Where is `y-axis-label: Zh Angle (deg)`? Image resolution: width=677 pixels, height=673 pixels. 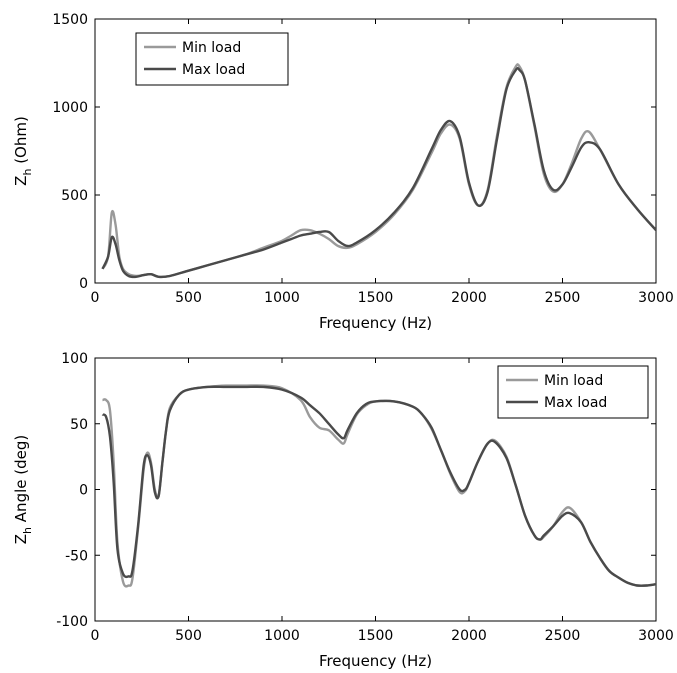 y-axis-label: Zh Angle (deg) is located at coordinates (23, 489).